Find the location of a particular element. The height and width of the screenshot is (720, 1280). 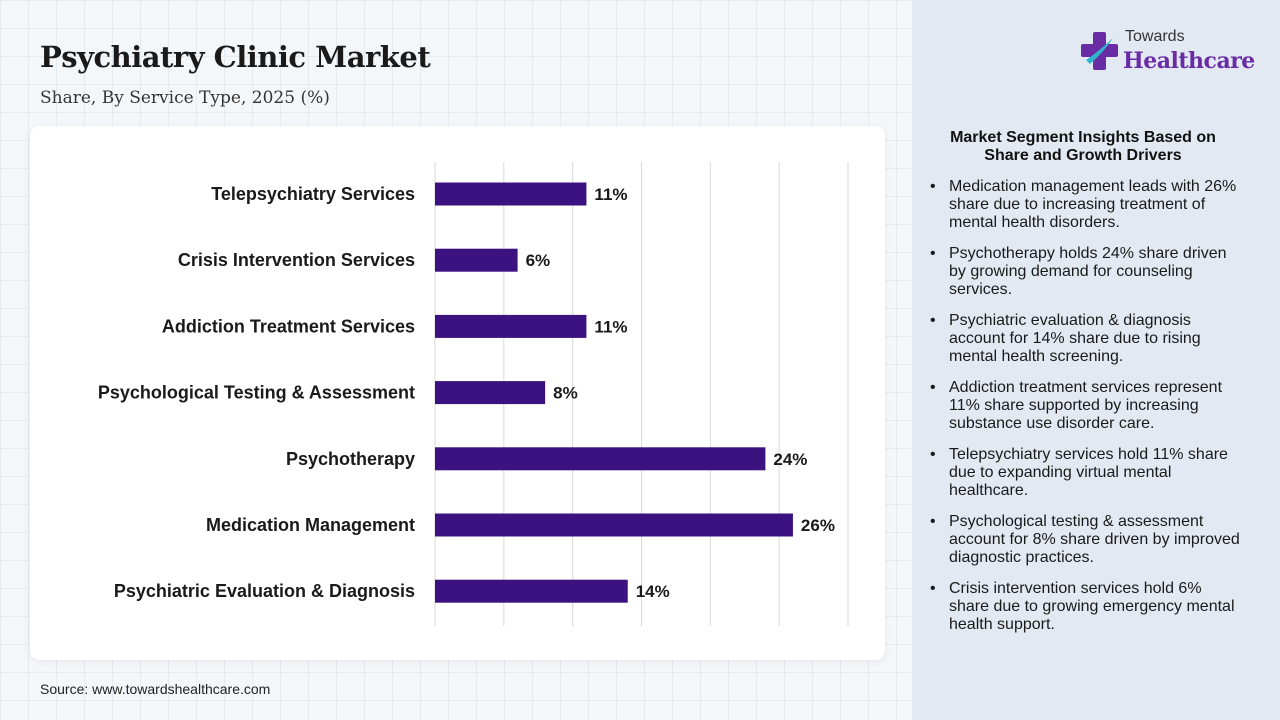

chart-subtitle: Share, By Service Type, 2025 (%) is located at coordinates (185, 98).